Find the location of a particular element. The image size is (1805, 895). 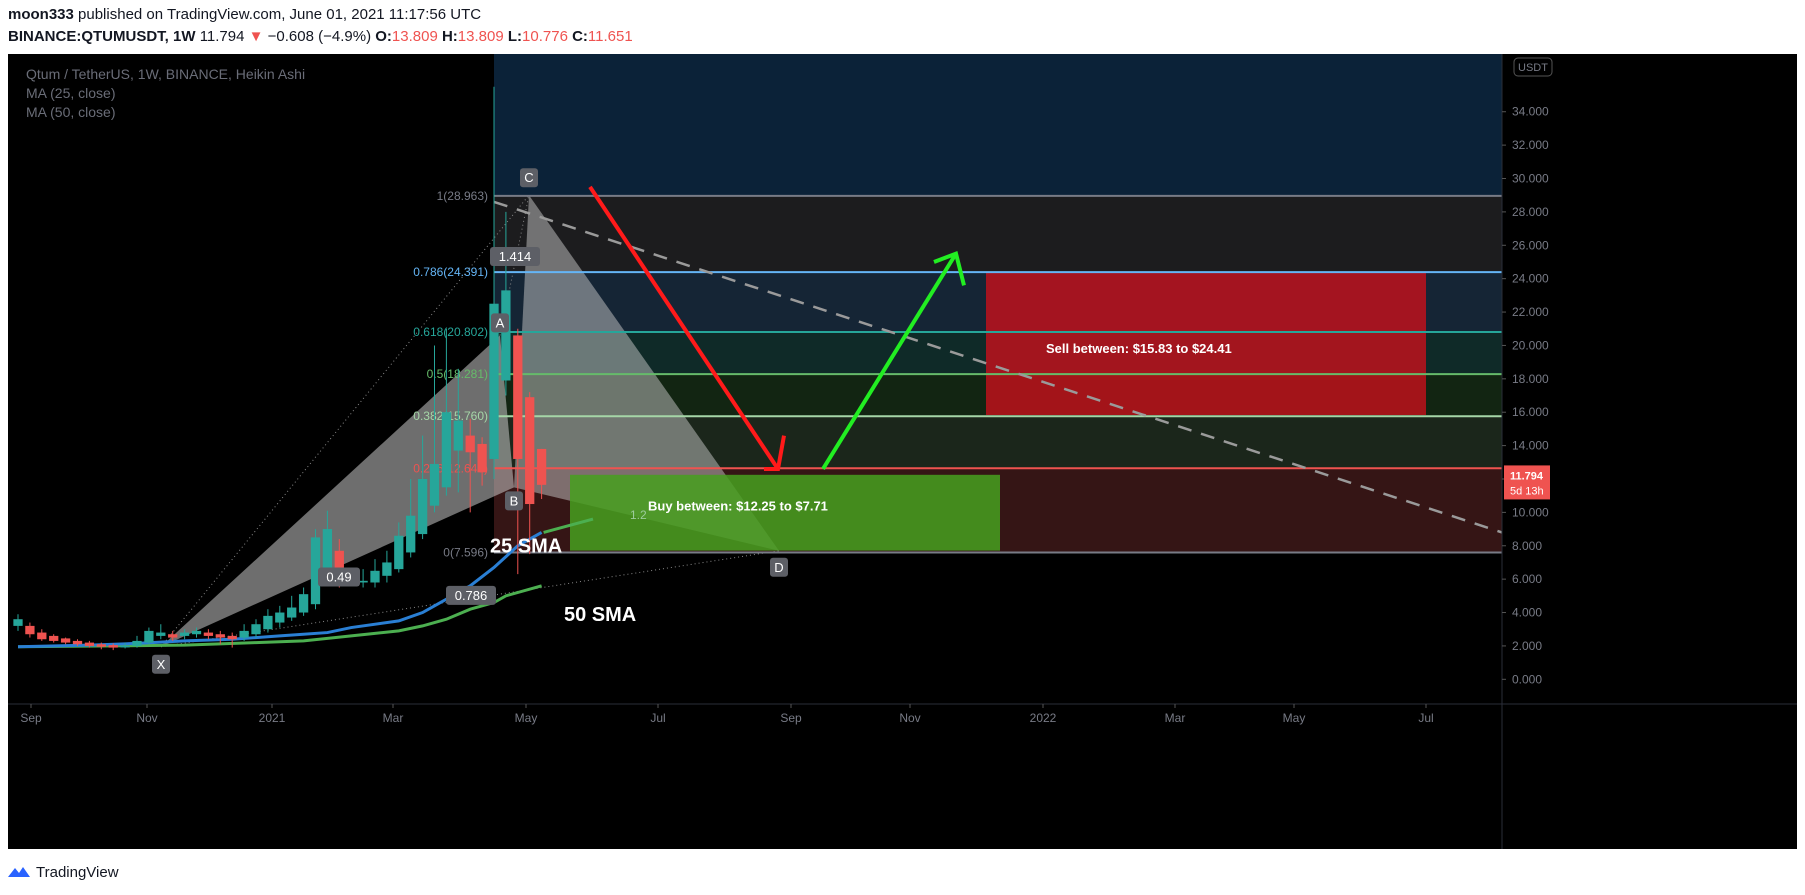

buy-zone-box is located at coordinates (785, 512).